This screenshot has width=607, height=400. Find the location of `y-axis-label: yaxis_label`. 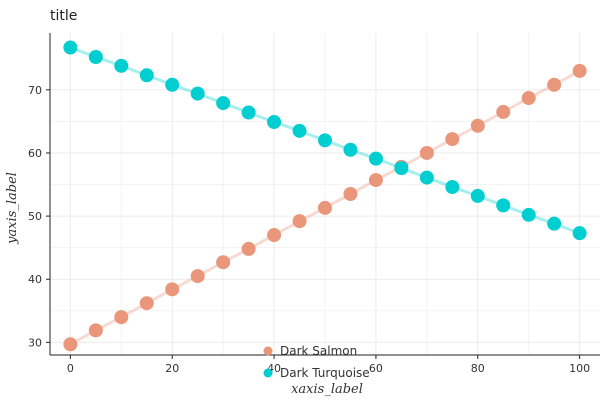

y-axis-label: yaxis_label is located at coordinates (12, 208).